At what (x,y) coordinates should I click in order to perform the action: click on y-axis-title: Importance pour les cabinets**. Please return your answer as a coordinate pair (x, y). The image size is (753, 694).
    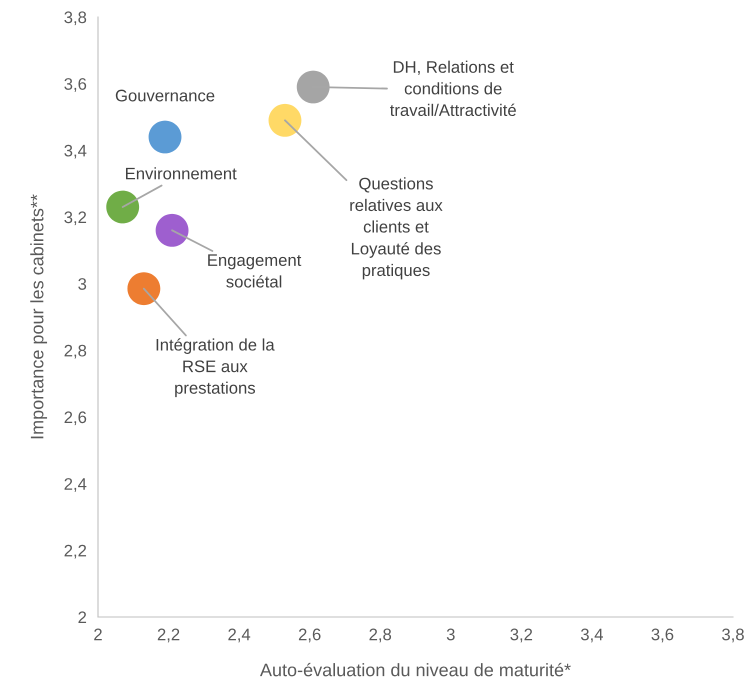
    Looking at the image, I should click on (39, 316).